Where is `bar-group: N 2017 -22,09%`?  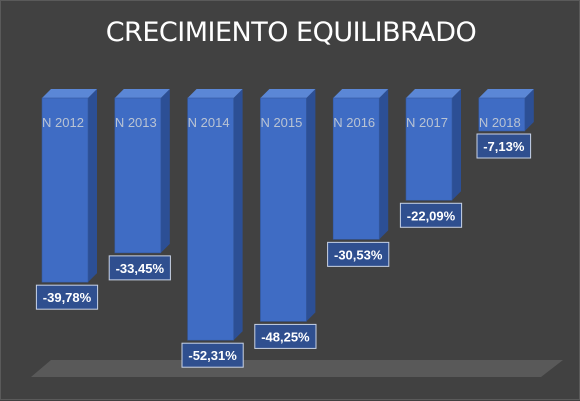 bar-group: N 2017 -22,09% is located at coordinates (431, 158).